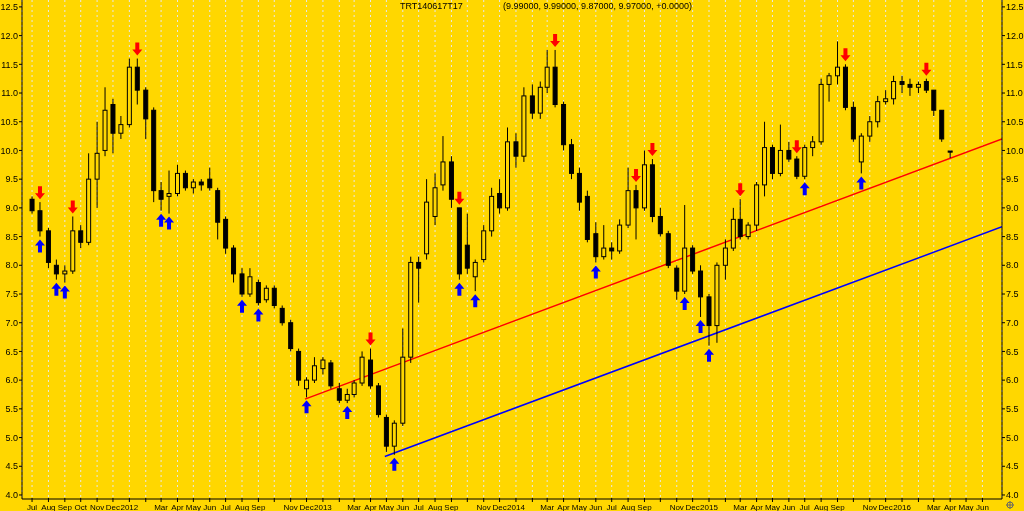  What do you see at coordinates (11, 437) in the screenshot?
I see `y-tick-label: 5.0` at bounding box center [11, 437].